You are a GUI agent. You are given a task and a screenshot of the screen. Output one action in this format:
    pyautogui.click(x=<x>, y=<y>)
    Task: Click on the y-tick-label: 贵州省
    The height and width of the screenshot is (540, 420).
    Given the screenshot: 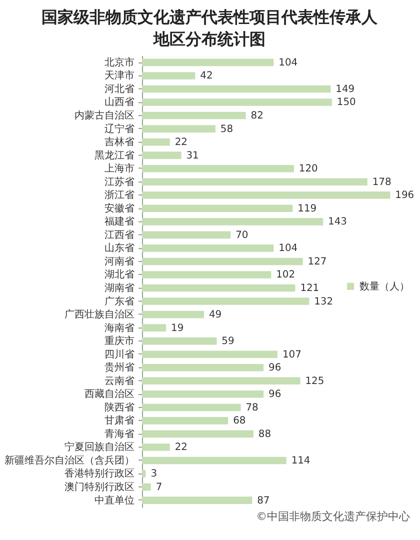 What is the action you would take?
    pyautogui.click(x=119, y=368)
    